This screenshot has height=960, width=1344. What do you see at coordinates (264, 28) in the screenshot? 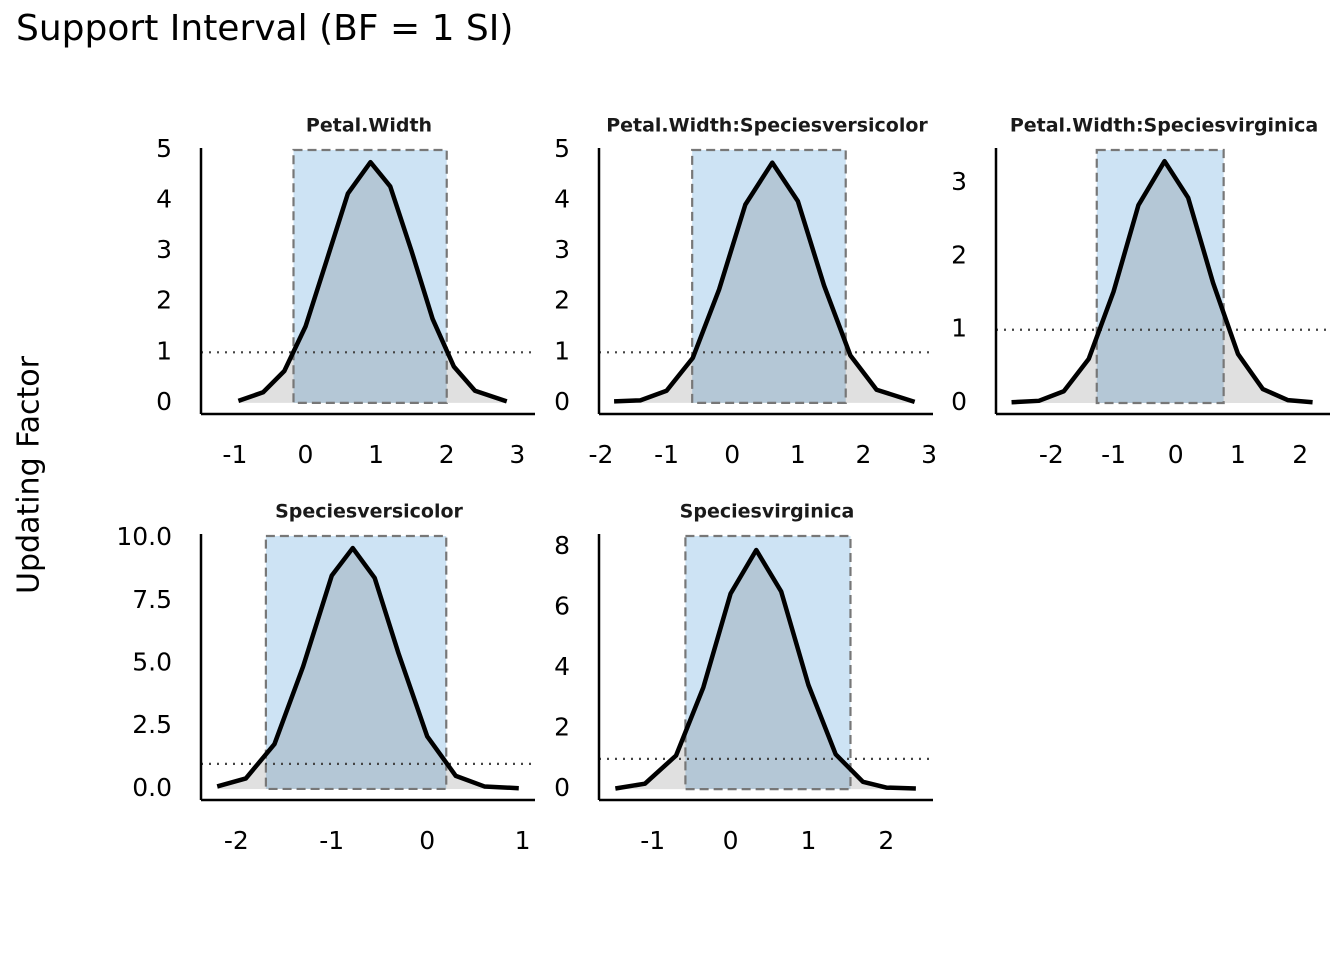
I see `chart-title: Support Interval (BF = 1 SI)` at bounding box center [264, 28].